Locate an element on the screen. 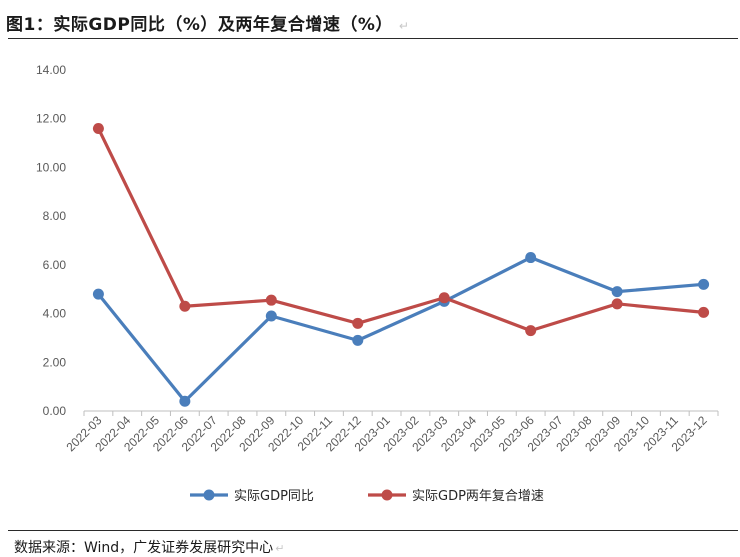 This screenshot has width=740, height=557. y-tick-label: 4.00 is located at coordinates (55, 314).